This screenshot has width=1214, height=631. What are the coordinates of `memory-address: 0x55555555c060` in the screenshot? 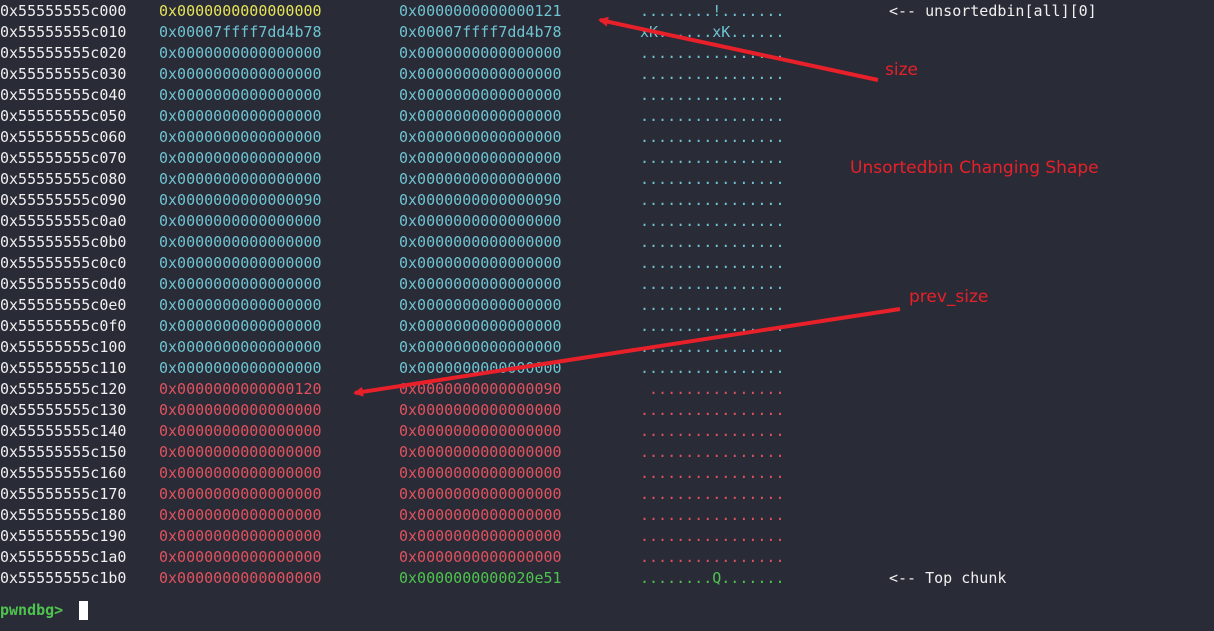 It's located at (63, 137).